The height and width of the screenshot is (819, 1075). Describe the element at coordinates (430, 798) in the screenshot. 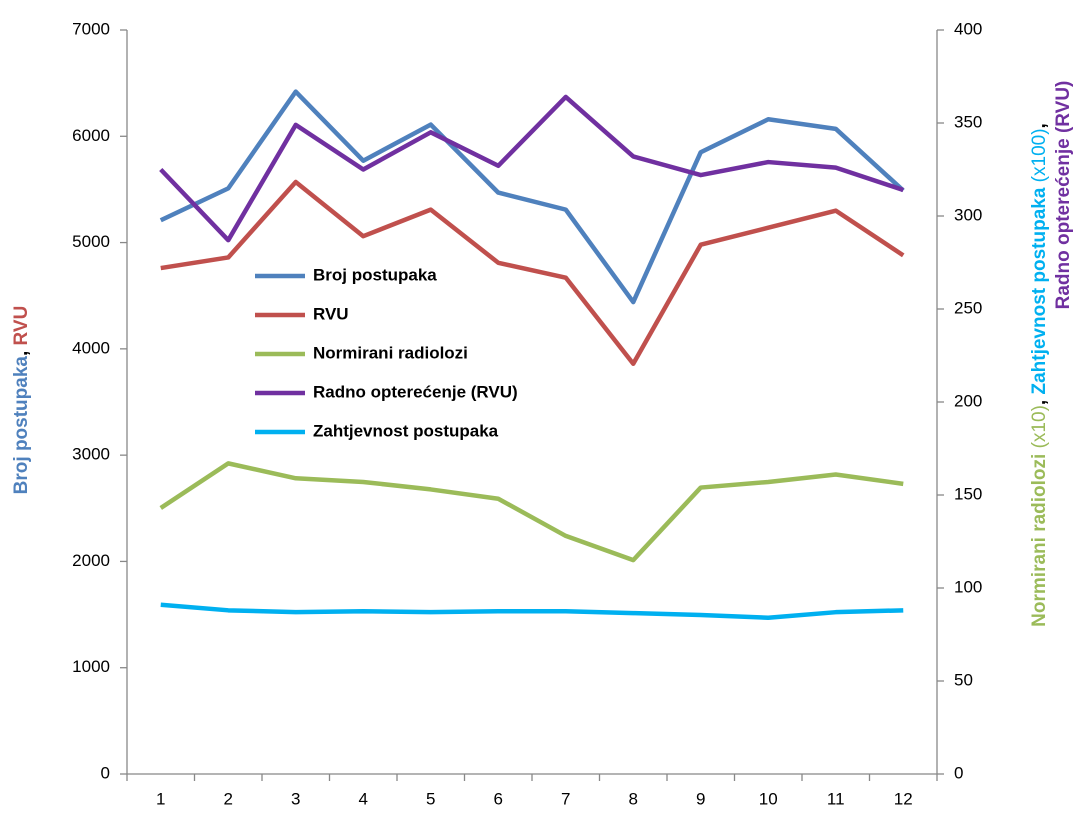

I see `x-tick-label: 5` at that location.